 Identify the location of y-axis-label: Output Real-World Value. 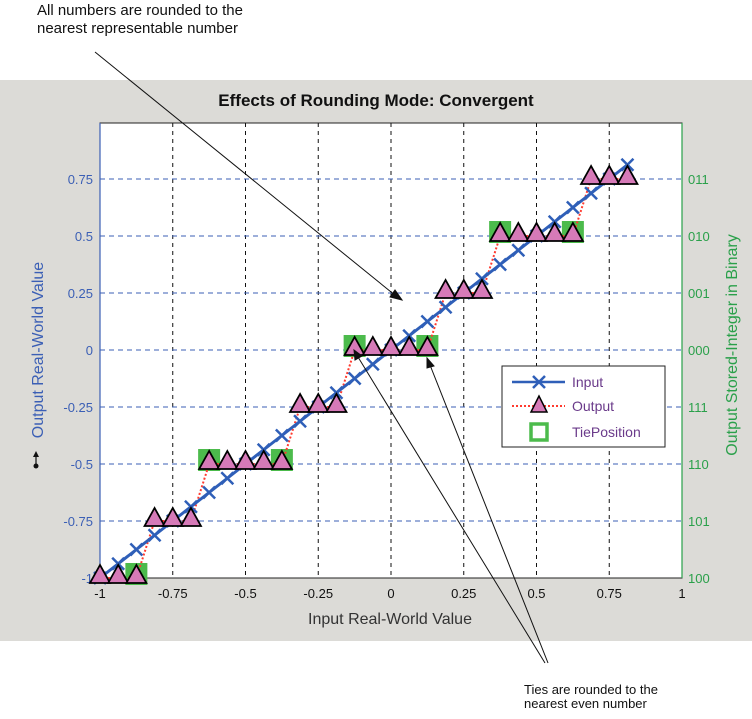
(38, 350).